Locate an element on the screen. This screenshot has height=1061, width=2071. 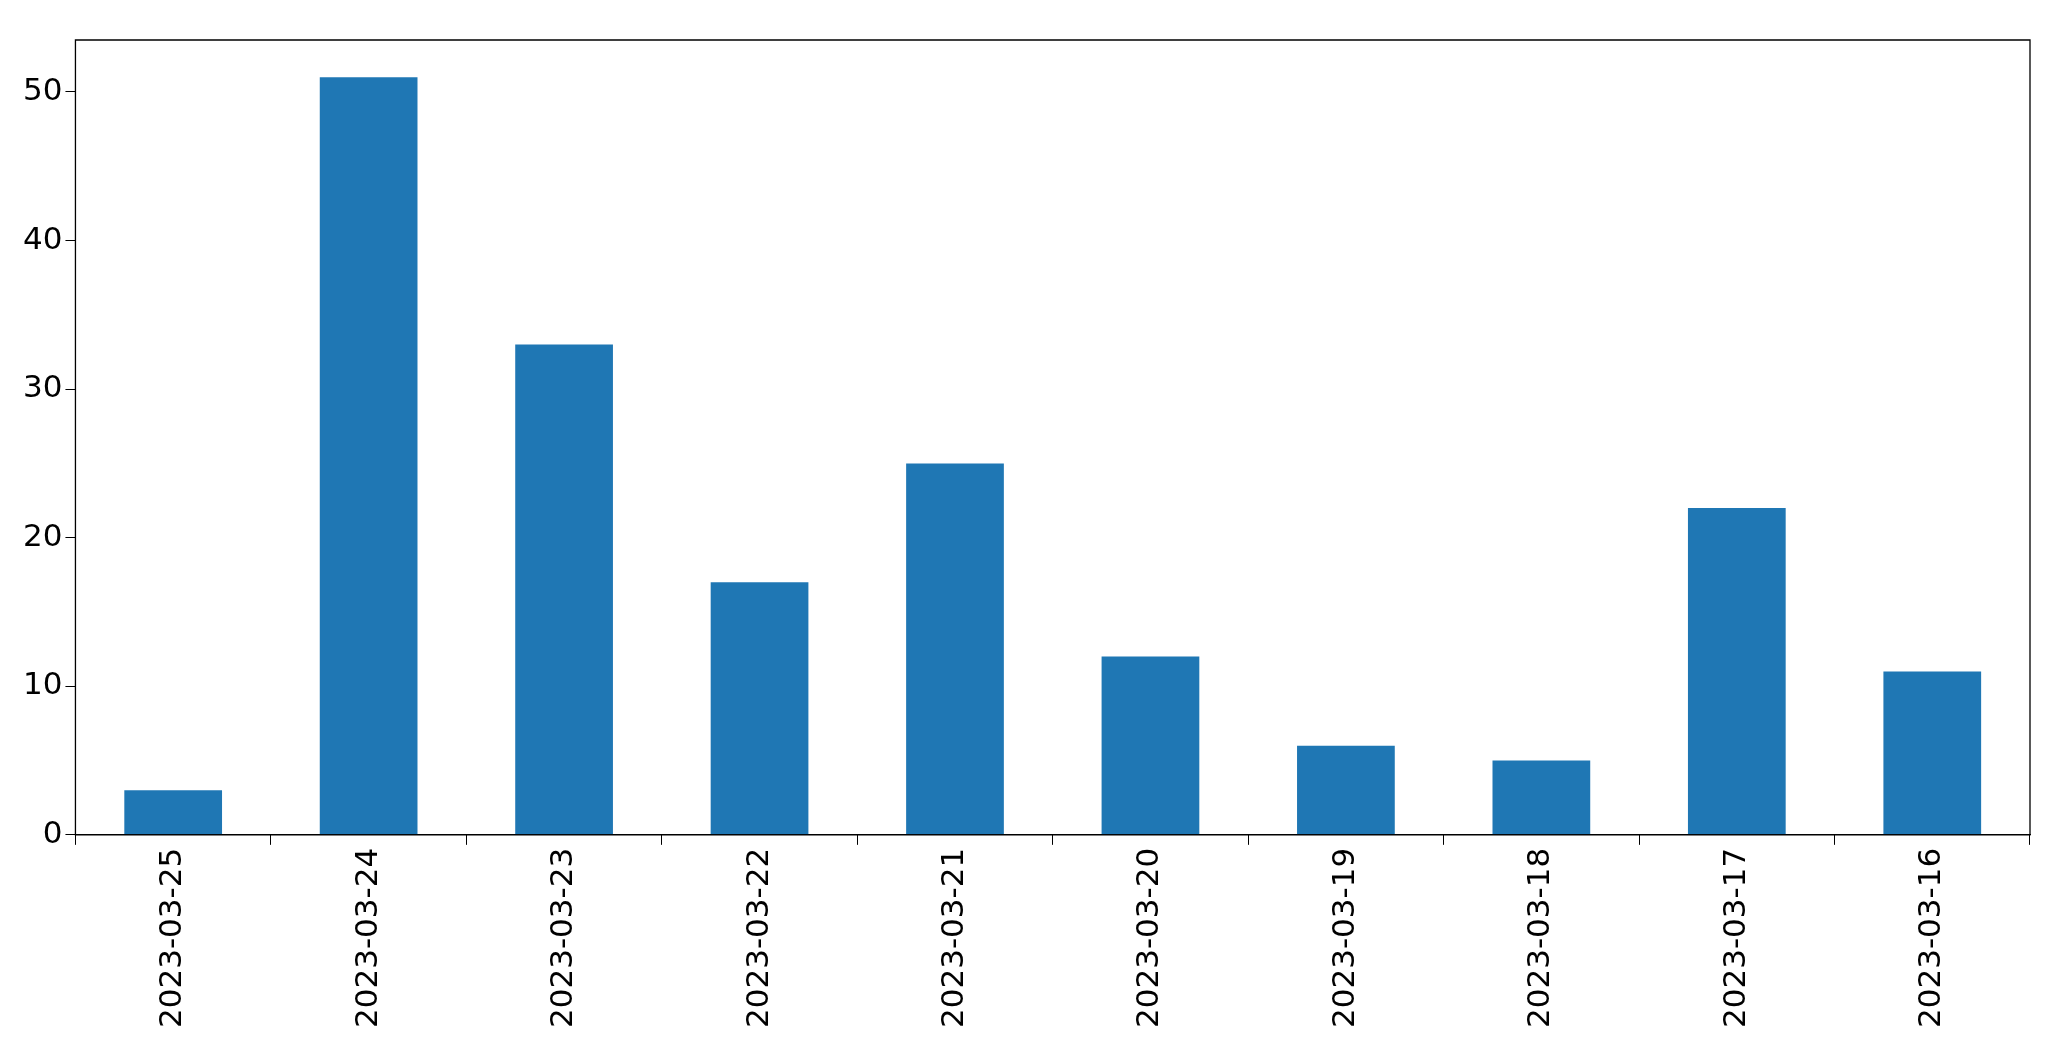
x-tick-label: 2023-03-21 is located at coordinates (952, 938).